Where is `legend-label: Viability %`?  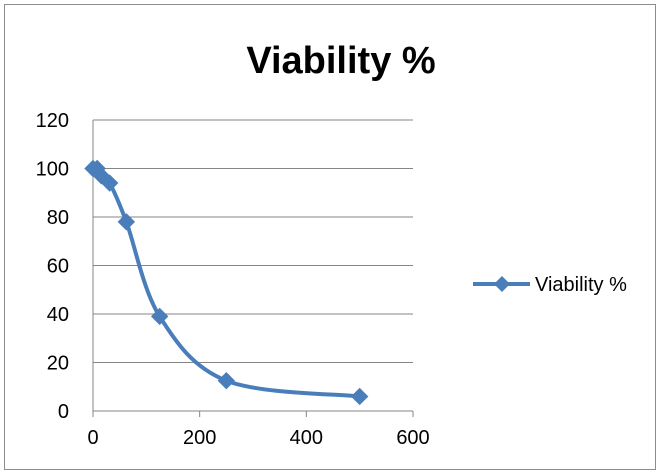
legend-label: Viability % is located at coordinates (581, 285).